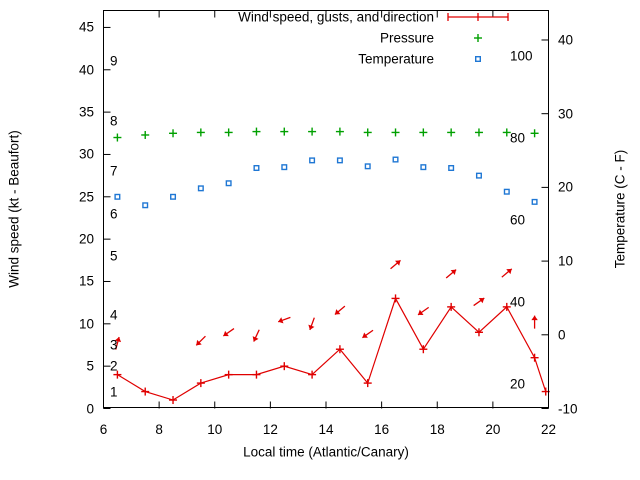 The image size is (640, 480). I want to click on y-tick-label-right: -10, so click(568, 408).